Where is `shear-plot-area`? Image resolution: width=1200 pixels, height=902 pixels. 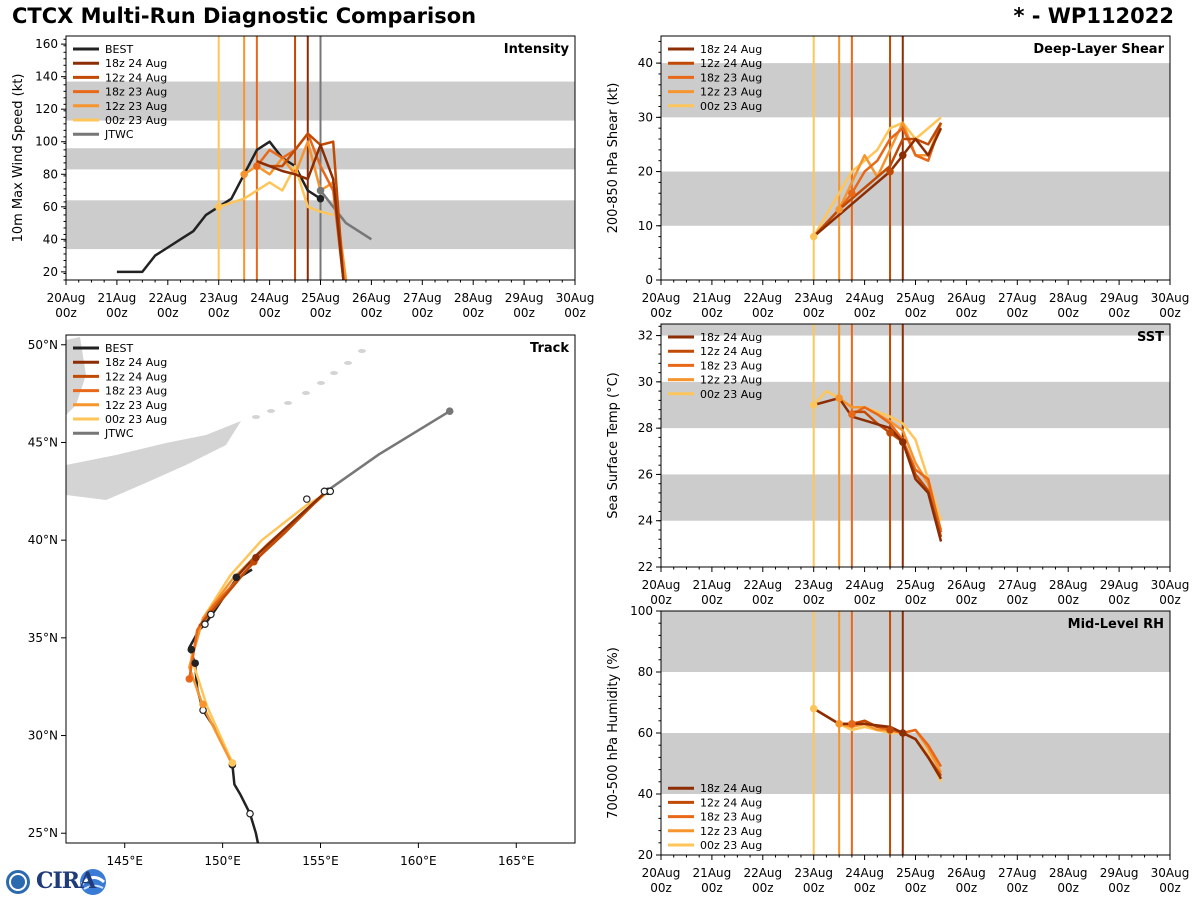 shear-plot-area is located at coordinates (915, 158).